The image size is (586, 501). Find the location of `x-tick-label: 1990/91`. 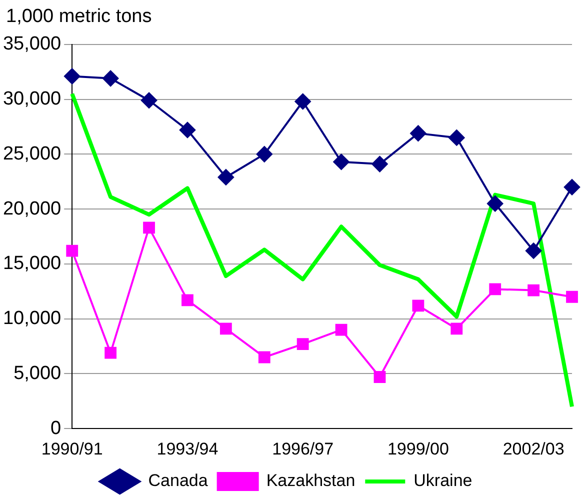

x-tick-label: 1990/91 is located at coordinates (72, 448).